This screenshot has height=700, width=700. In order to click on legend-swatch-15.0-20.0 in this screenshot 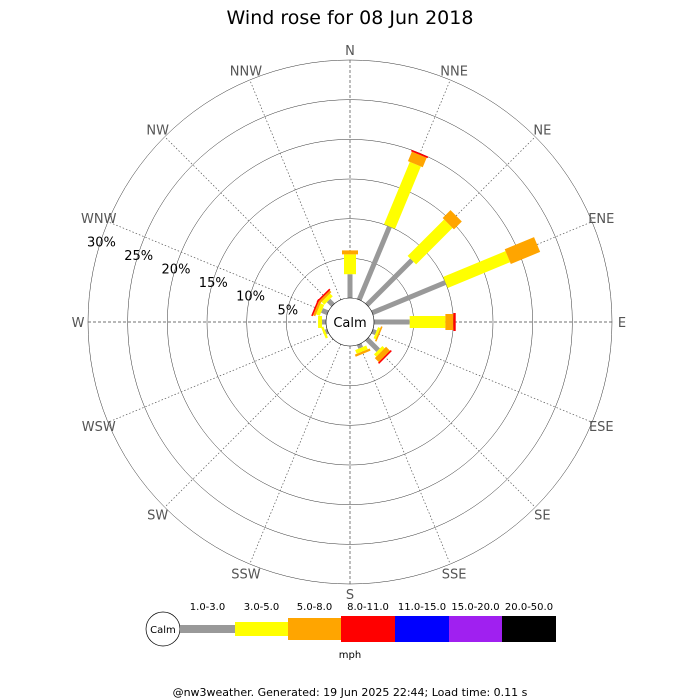, I will do `click(475, 629)`.